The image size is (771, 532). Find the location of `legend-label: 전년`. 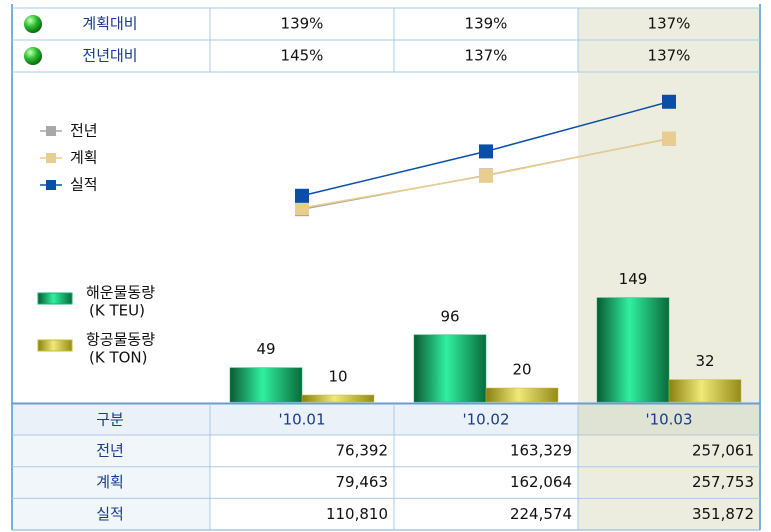

legend-label: 전년 is located at coordinates (84, 131).